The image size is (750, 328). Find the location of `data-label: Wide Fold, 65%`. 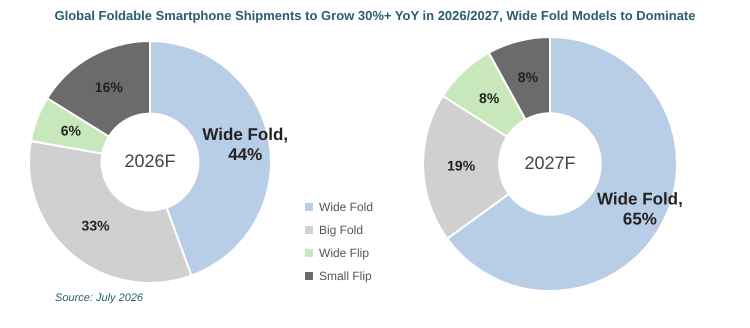

data-label: Wide Fold, 65% is located at coordinates (640, 208).